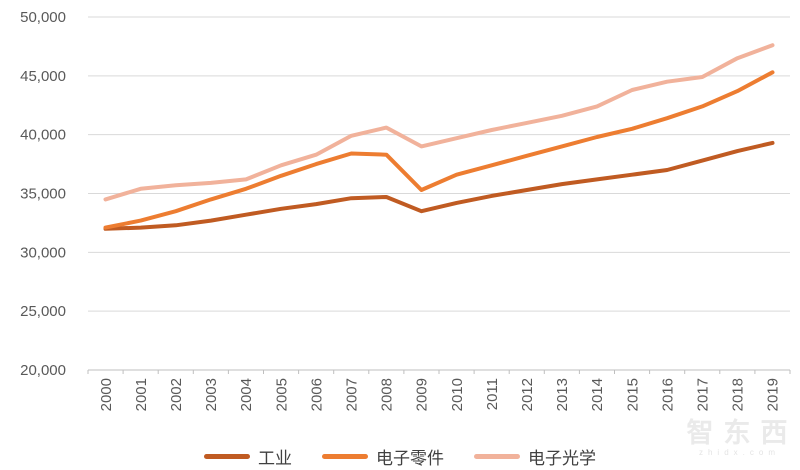  Describe the element at coordinates (176, 394) in the screenshot. I see `x-axis-tick-label: 2002` at that location.